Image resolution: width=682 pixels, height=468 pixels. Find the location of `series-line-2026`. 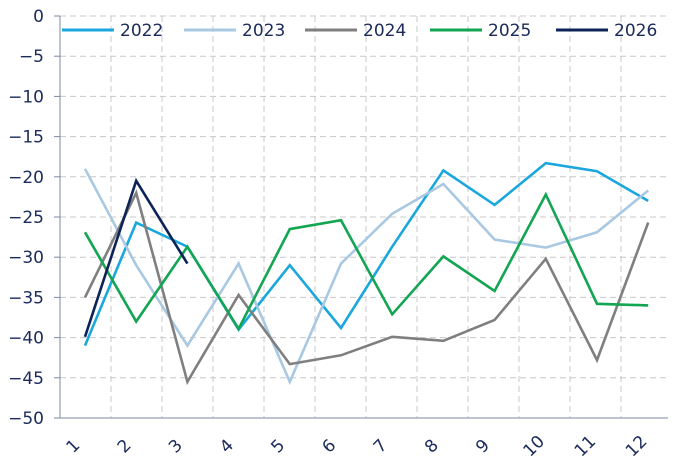

series-line-2026 is located at coordinates (136, 257).